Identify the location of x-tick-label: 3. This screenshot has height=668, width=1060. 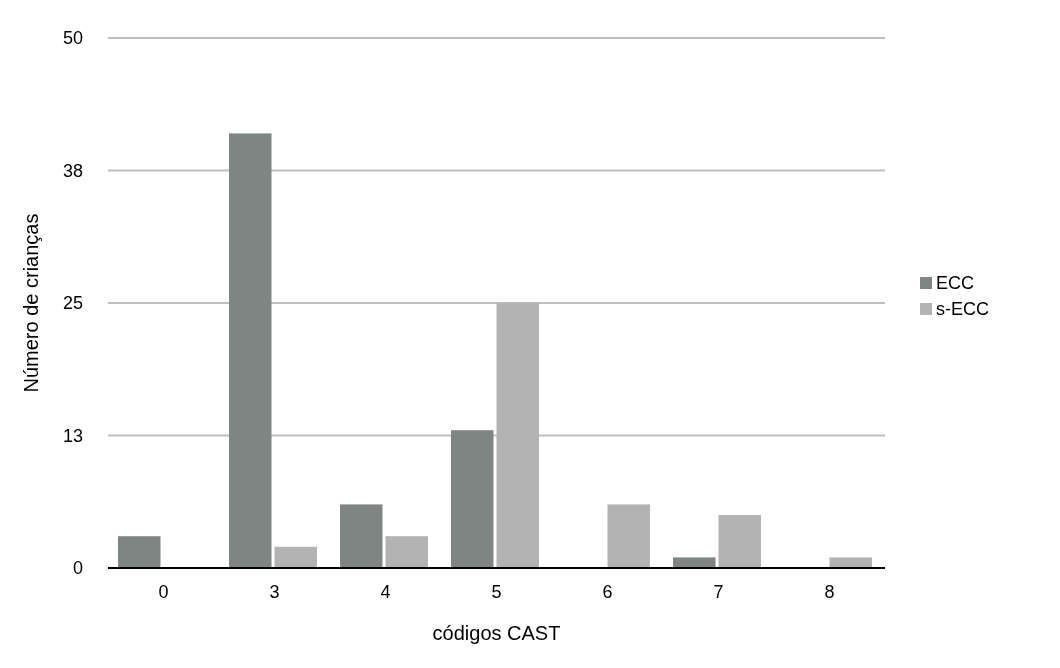
(274, 592).